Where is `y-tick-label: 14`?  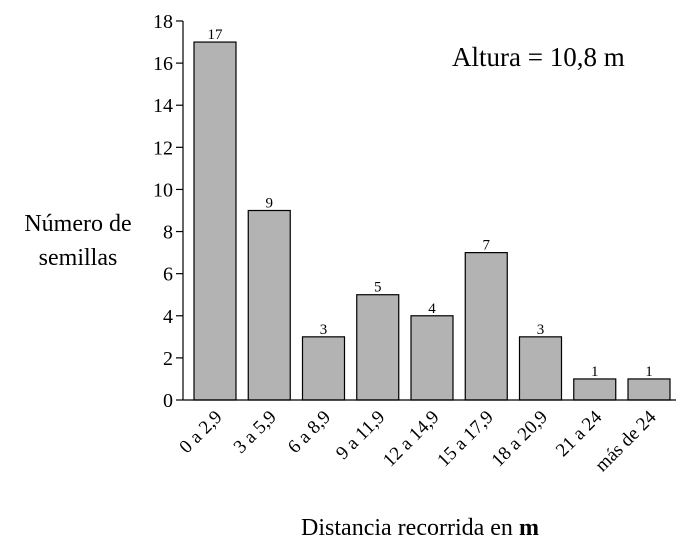
y-tick-label: 14 is located at coordinates (163, 106).